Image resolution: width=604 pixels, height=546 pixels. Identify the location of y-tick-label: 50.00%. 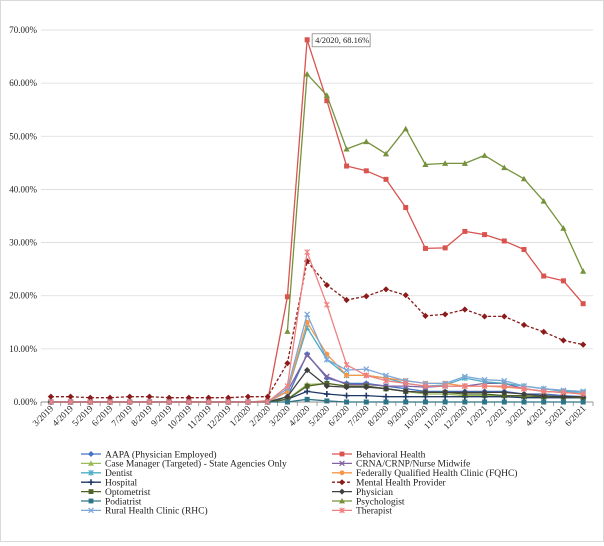
(23, 136).